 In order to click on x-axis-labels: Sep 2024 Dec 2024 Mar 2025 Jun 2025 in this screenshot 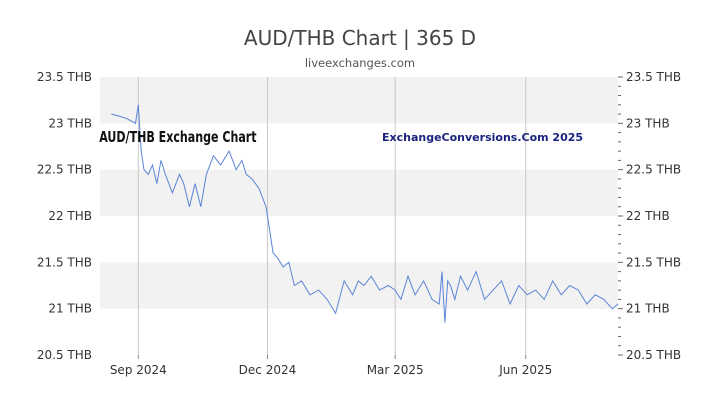, I will do `click(331, 370)`.